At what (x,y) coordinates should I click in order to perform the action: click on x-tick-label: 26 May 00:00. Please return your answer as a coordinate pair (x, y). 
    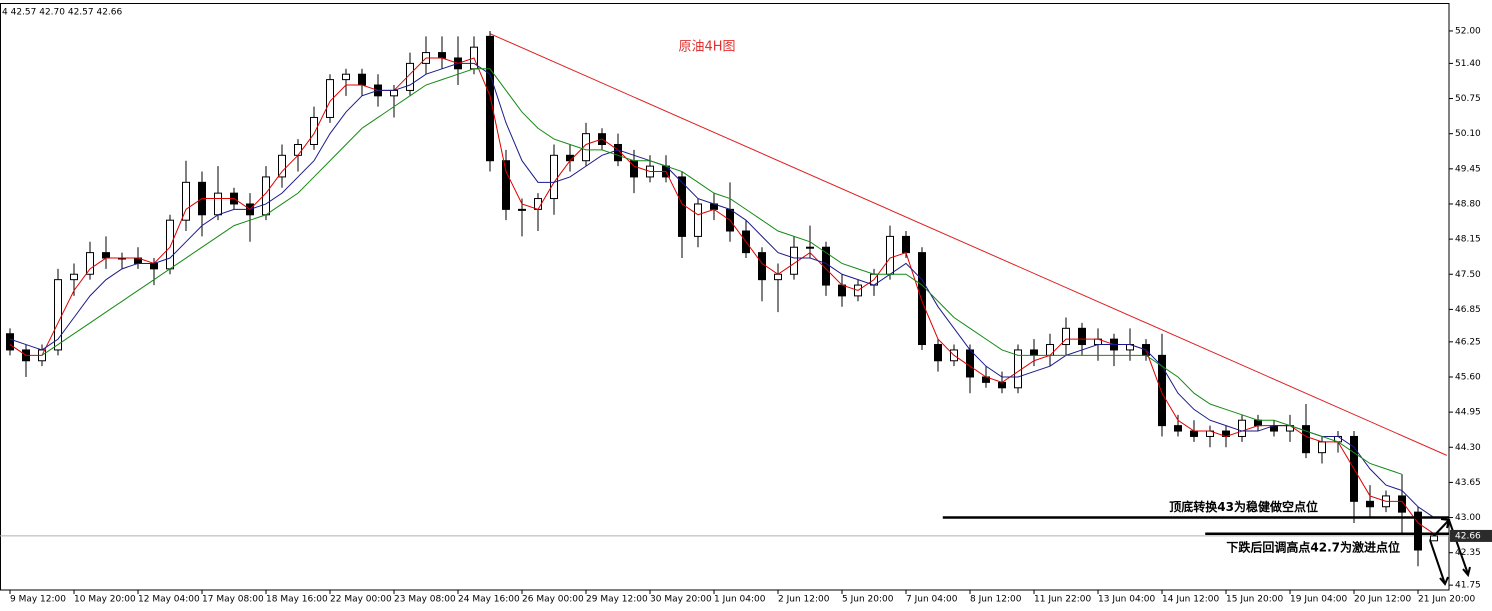
    Looking at the image, I should click on (553, 600).